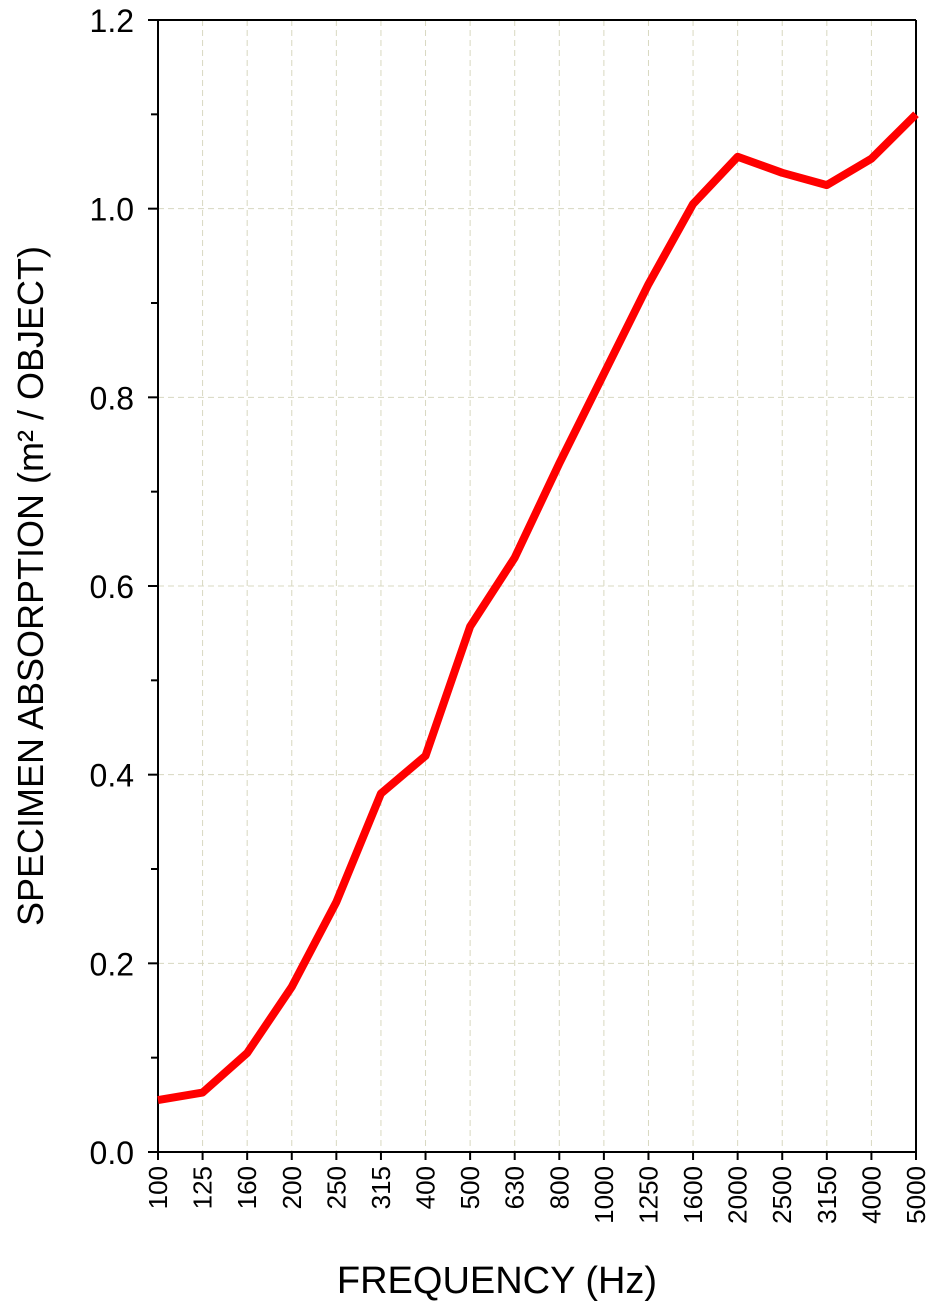 The height and width of the screenshot is (1303, 930). Describe the element at coordinates (827, 1195) in the screenshot. I see `x-tick-label: 3150` at that location.